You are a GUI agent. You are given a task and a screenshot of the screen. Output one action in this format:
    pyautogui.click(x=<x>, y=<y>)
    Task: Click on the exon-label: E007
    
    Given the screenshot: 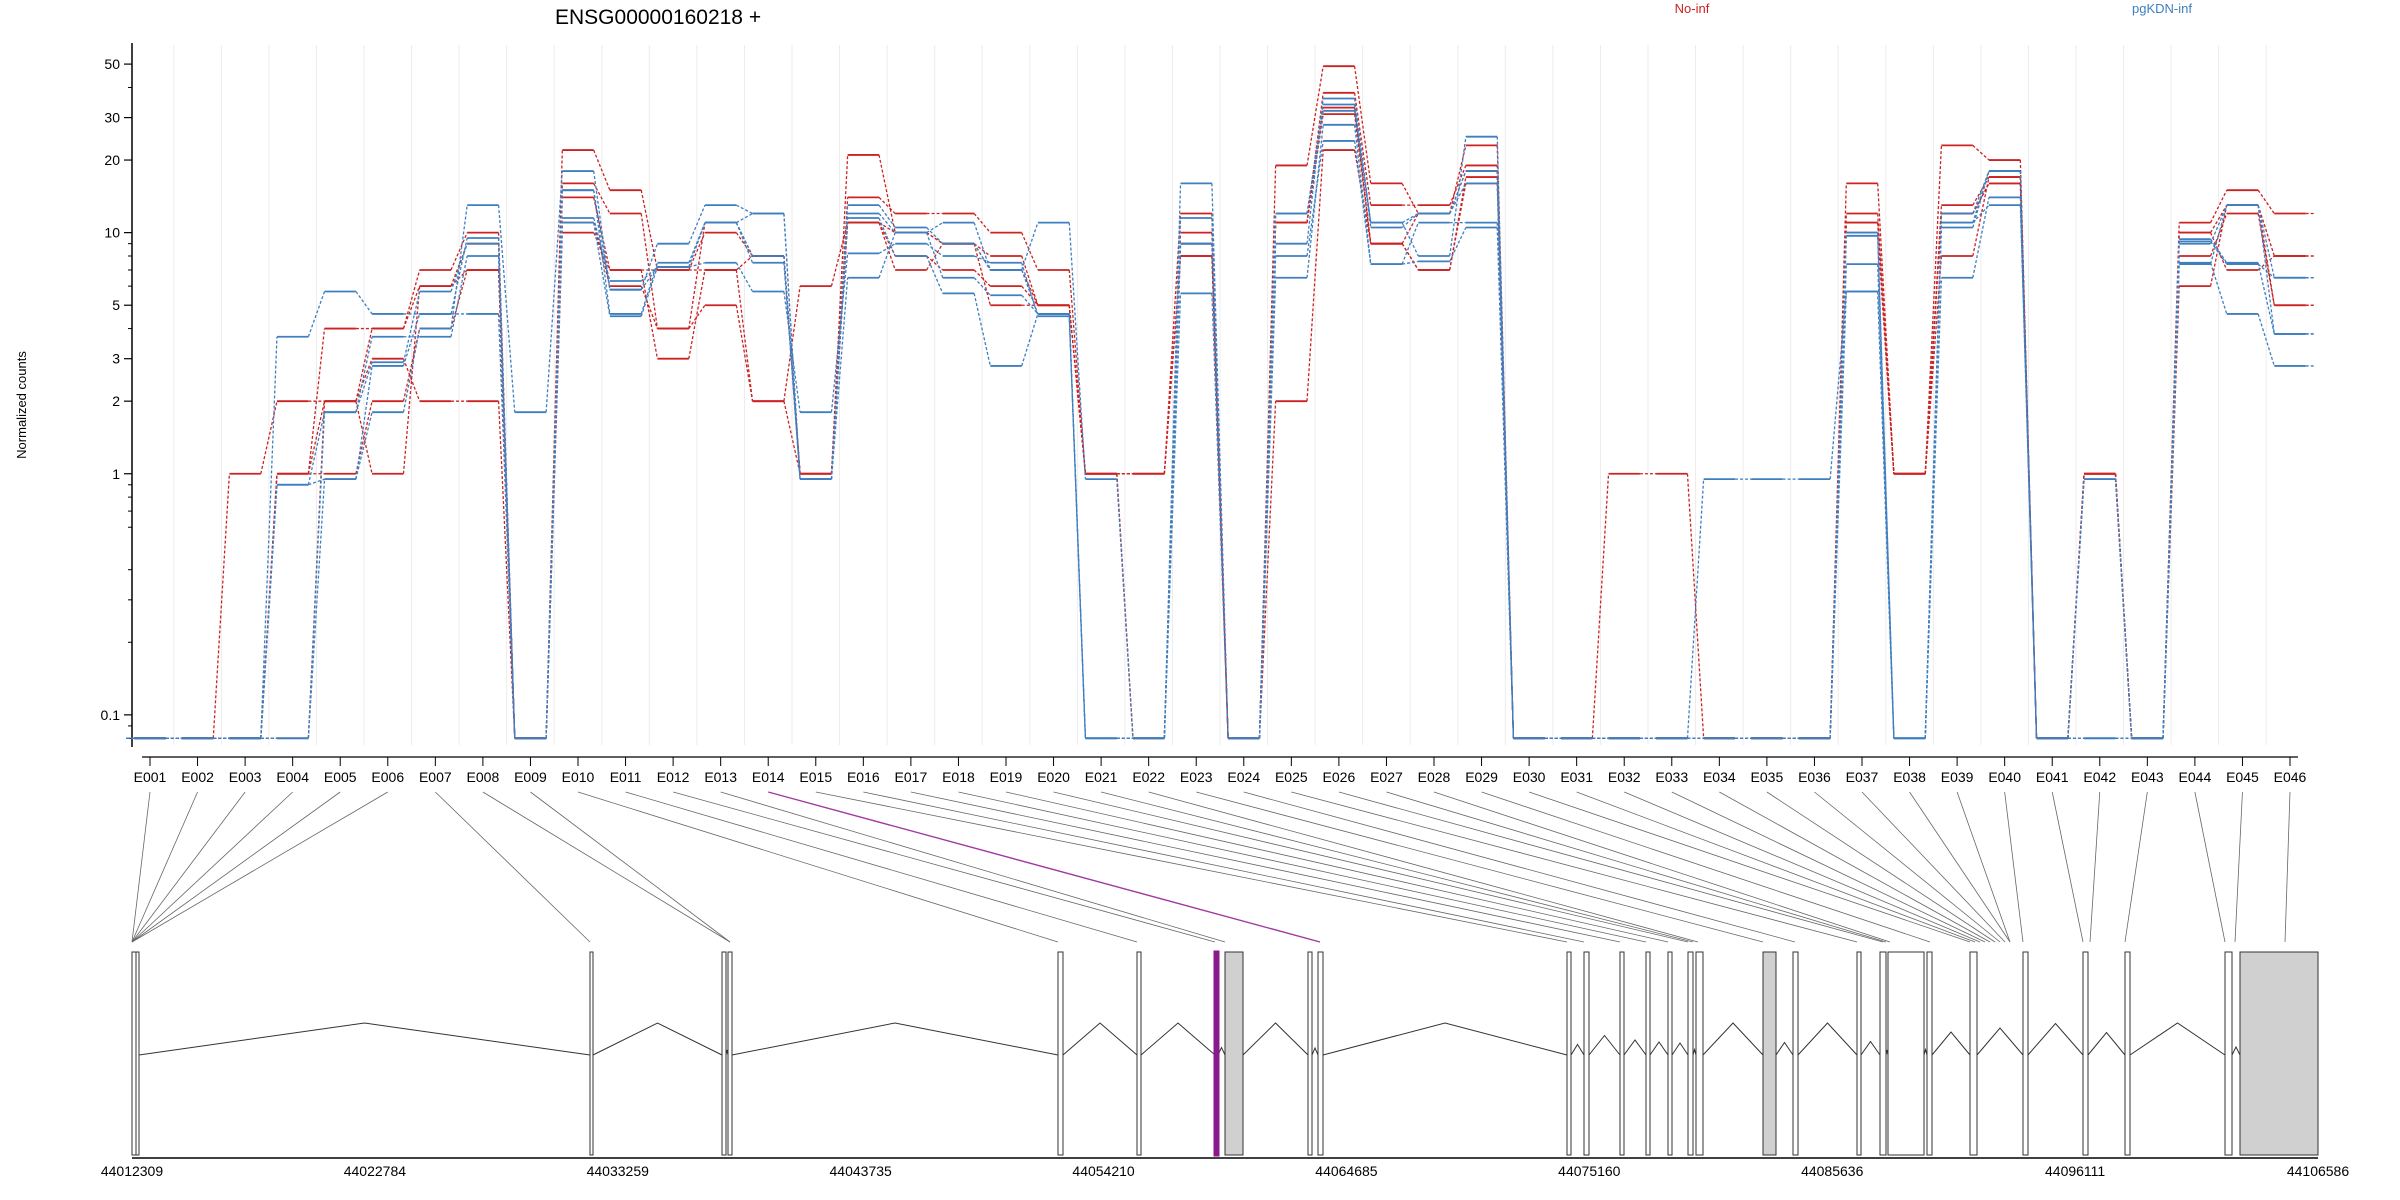 What is the action you would take?
    pyautogui.click(x=435, y=777)
    